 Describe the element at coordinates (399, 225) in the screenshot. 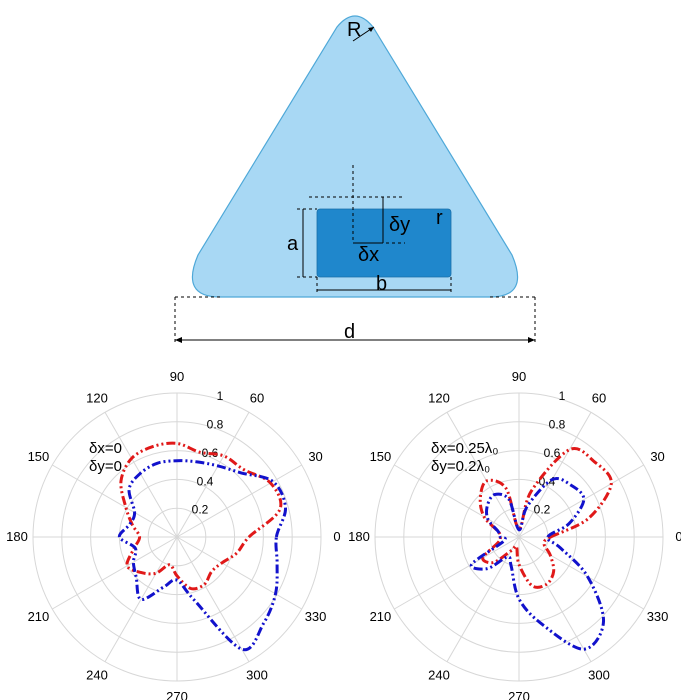

I see `label-dy: δy` at that location.